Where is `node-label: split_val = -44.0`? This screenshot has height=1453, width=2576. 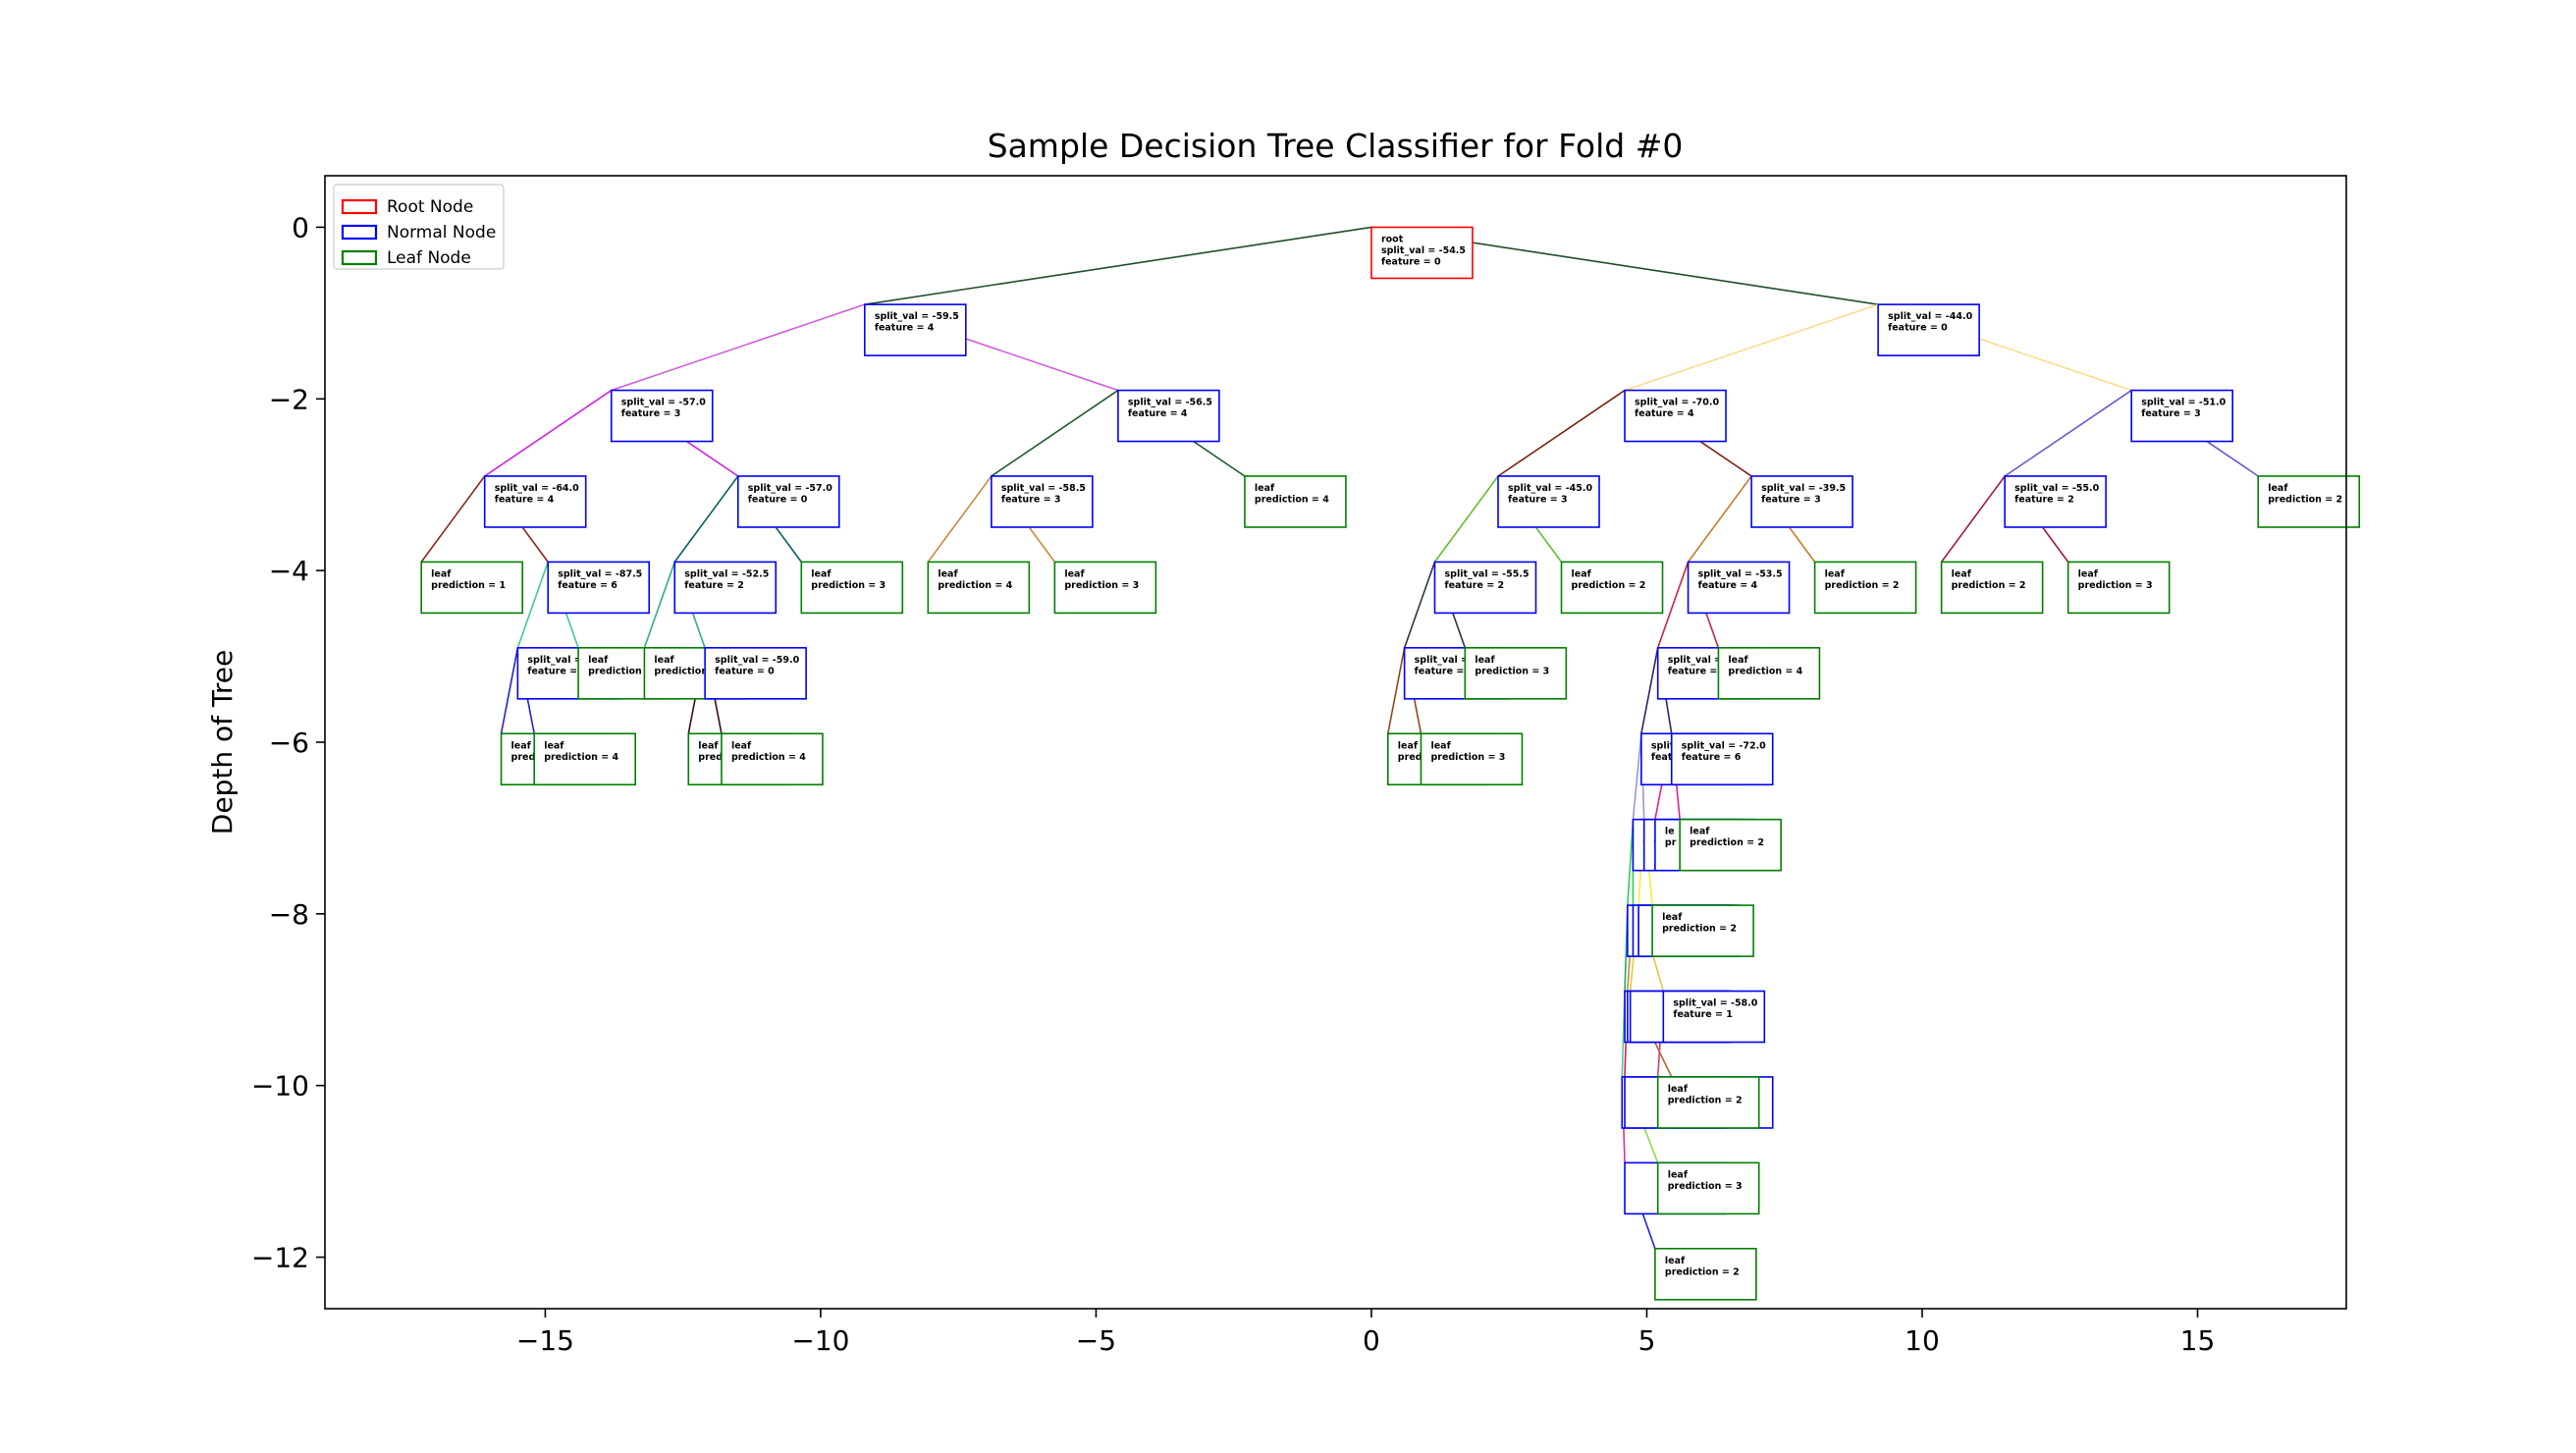 node-label: split_val = -44.0 is located at coordinates (1930, 316).